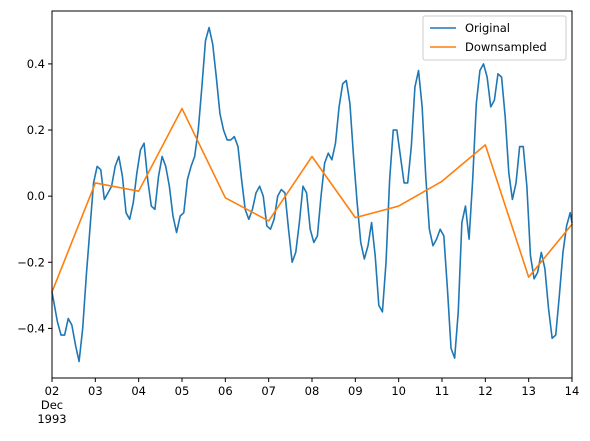 The image size is (590, 441). Describe the element at coordinates (31, 262) in the screenshot. I see `y-tick-label: −0.2` at that location.